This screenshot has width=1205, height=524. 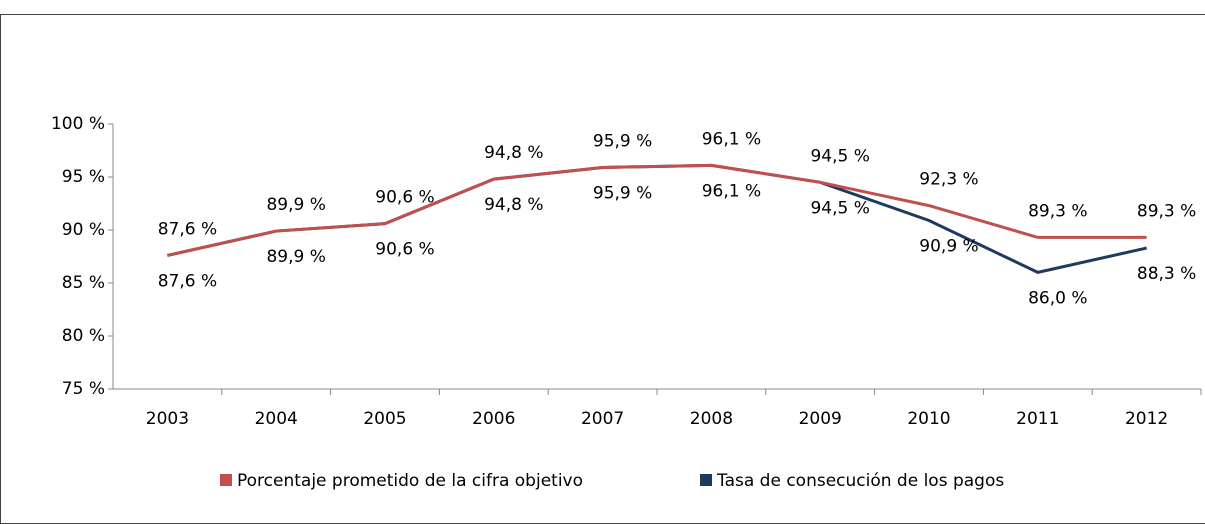 I want to click on x-tick-label: 2005, so click(x=384, y=419).